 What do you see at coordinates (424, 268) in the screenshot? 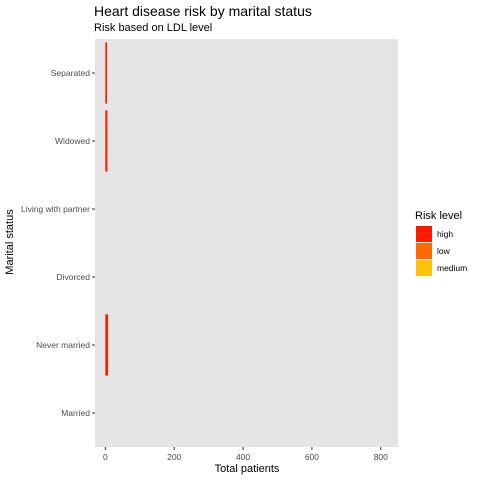
I see `legend-key-medium` at bounding box center [424, 268].